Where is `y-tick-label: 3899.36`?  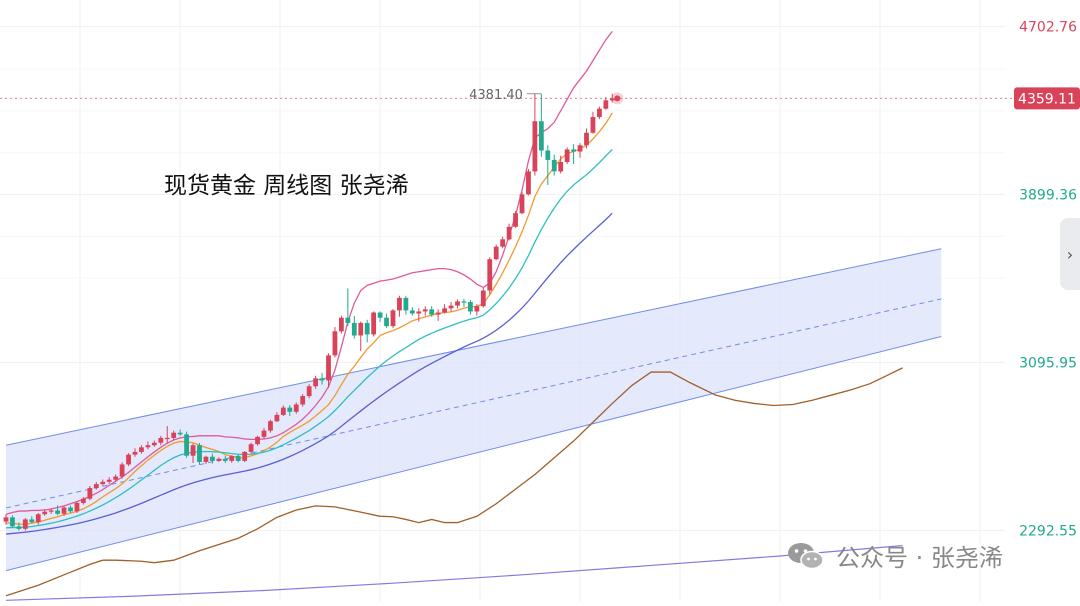
y-tick-label: 3899.36 is located at coordinates (1048, 196).